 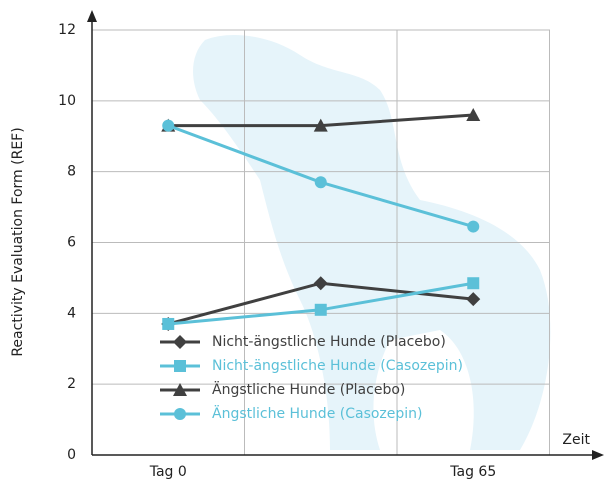 I want to click on y-tick-label: 6, so click(x=71, y=243).